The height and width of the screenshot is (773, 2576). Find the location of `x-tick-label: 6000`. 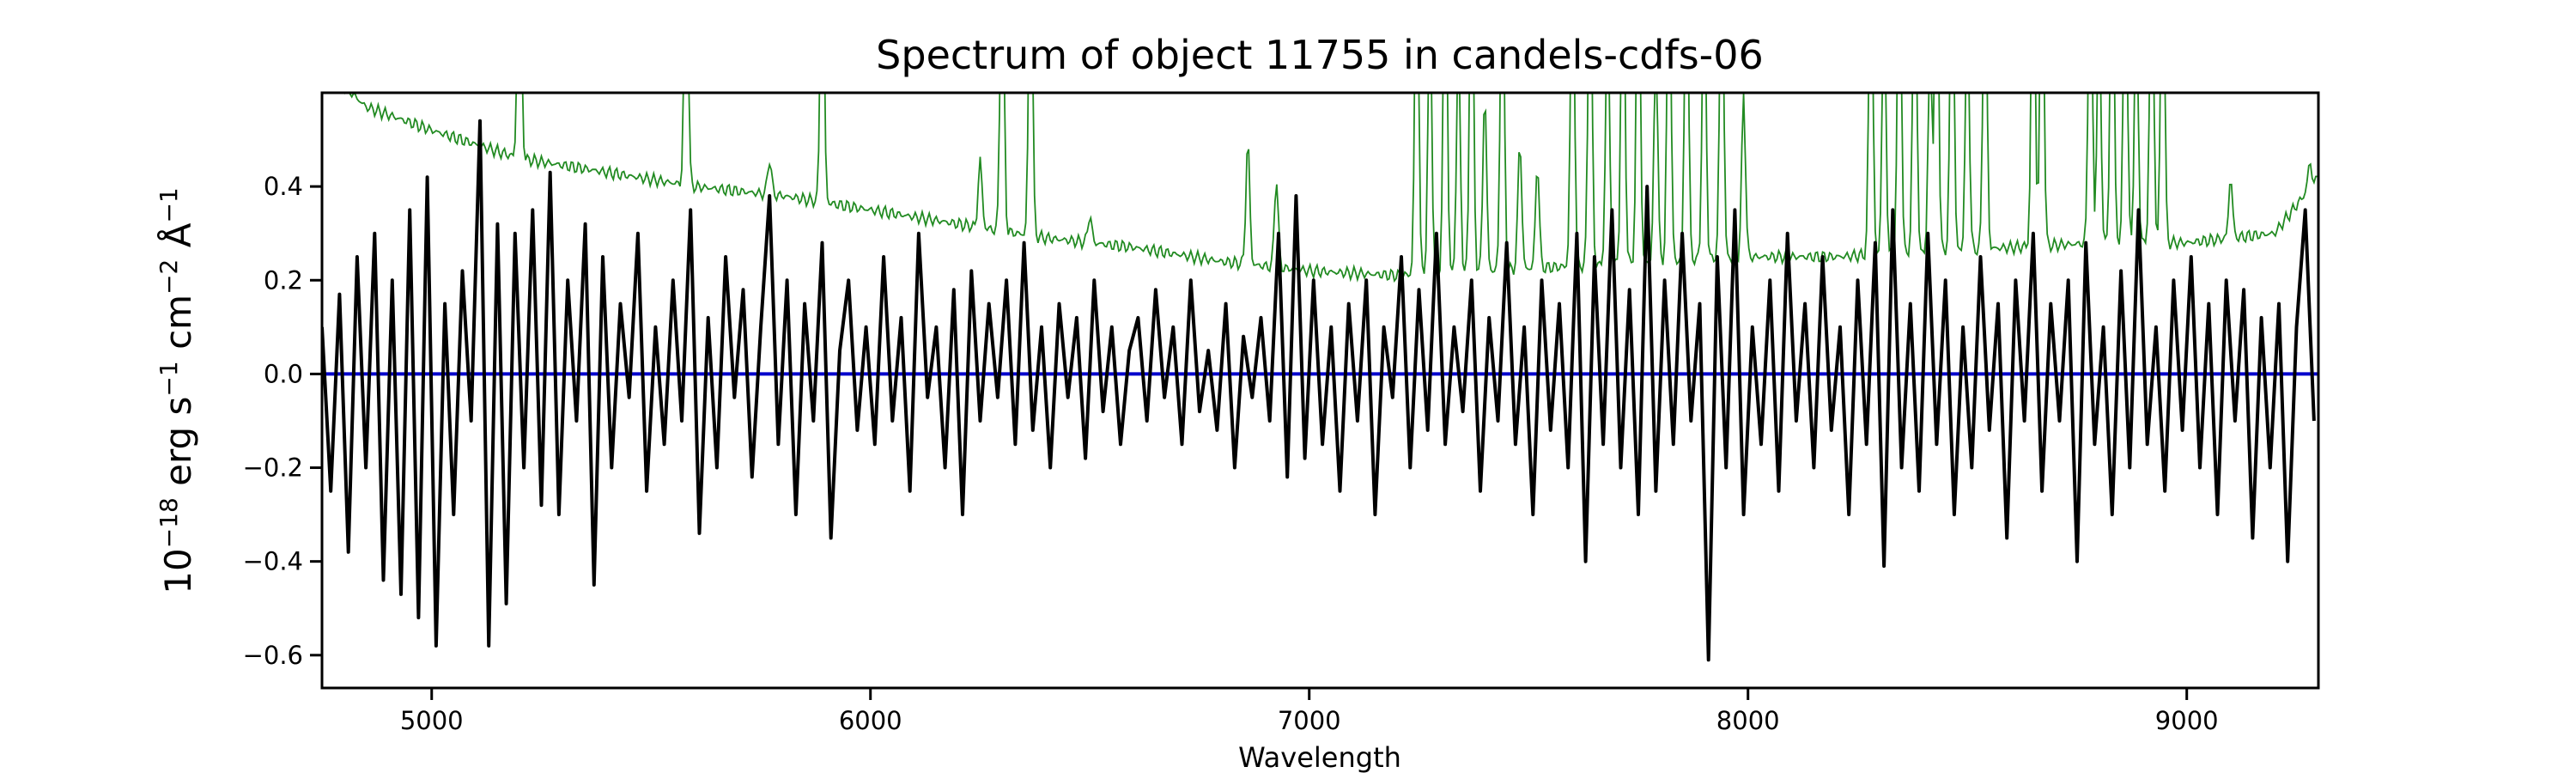

x-tick-label: 6000 is located at coordinates (870, 720).